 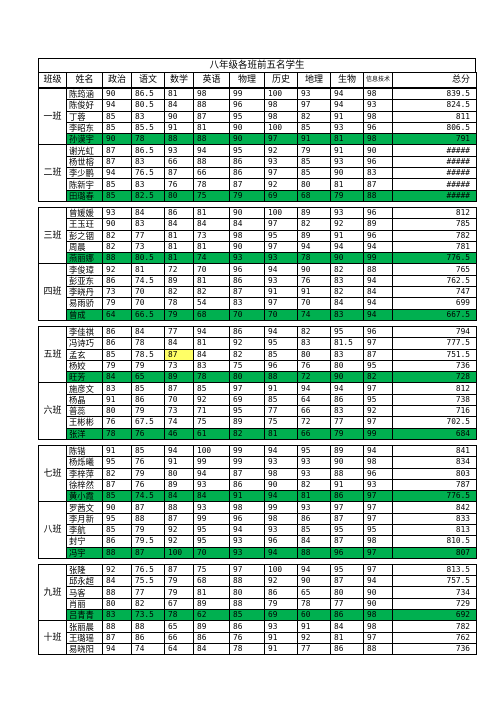 I want to click on subject-score: 80, so click(x=314, y=354).